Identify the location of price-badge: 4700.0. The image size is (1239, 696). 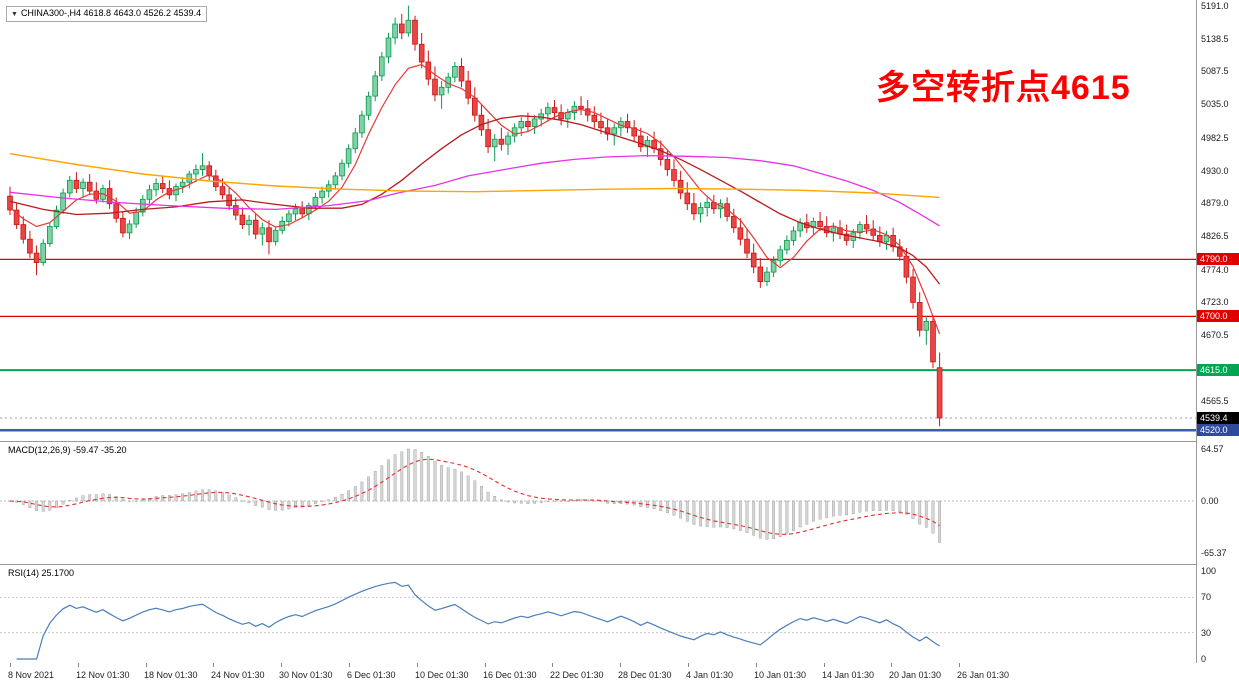
(1218, 316).